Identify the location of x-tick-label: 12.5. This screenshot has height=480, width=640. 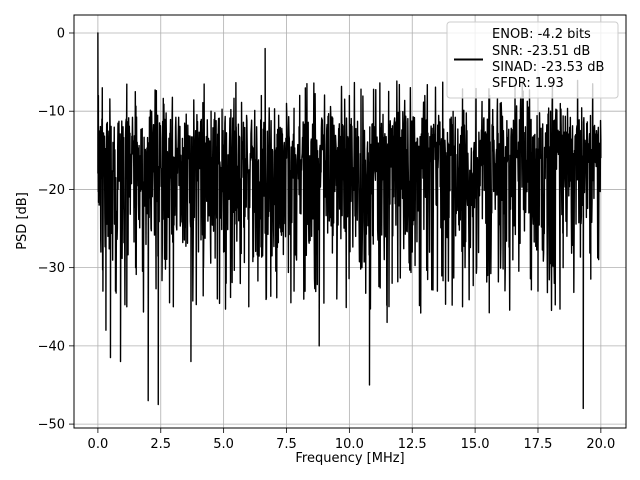
(412, 444).